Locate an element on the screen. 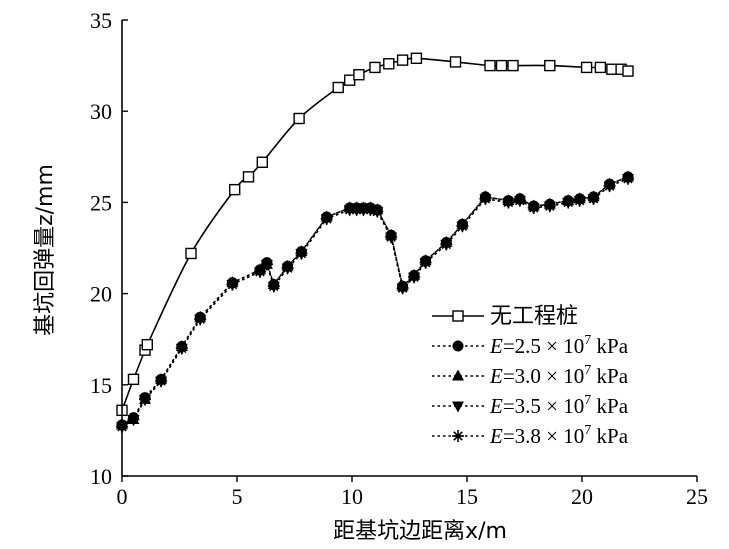 The width and height of the screenshot is (729, 549). legend-label: E=2.5 × 107 kPa is located at coordinates (559, 345).